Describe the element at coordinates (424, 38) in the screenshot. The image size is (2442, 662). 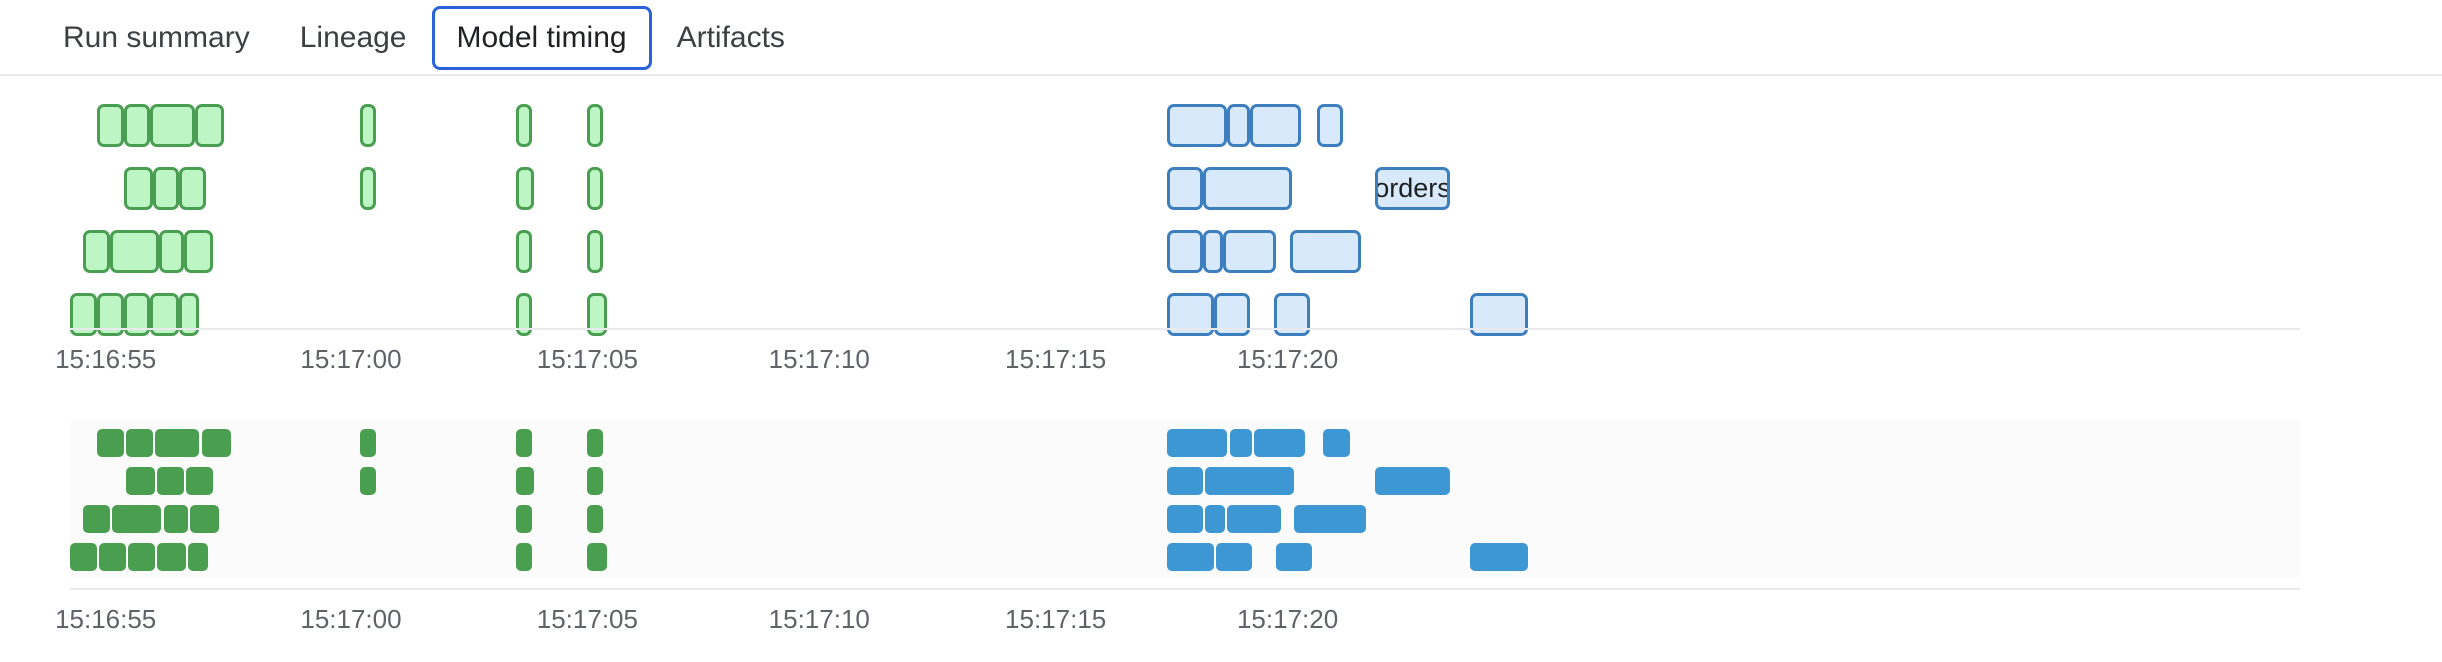
I see `tab-list: Run summary Lineage Model timing Artifacts` at that location.